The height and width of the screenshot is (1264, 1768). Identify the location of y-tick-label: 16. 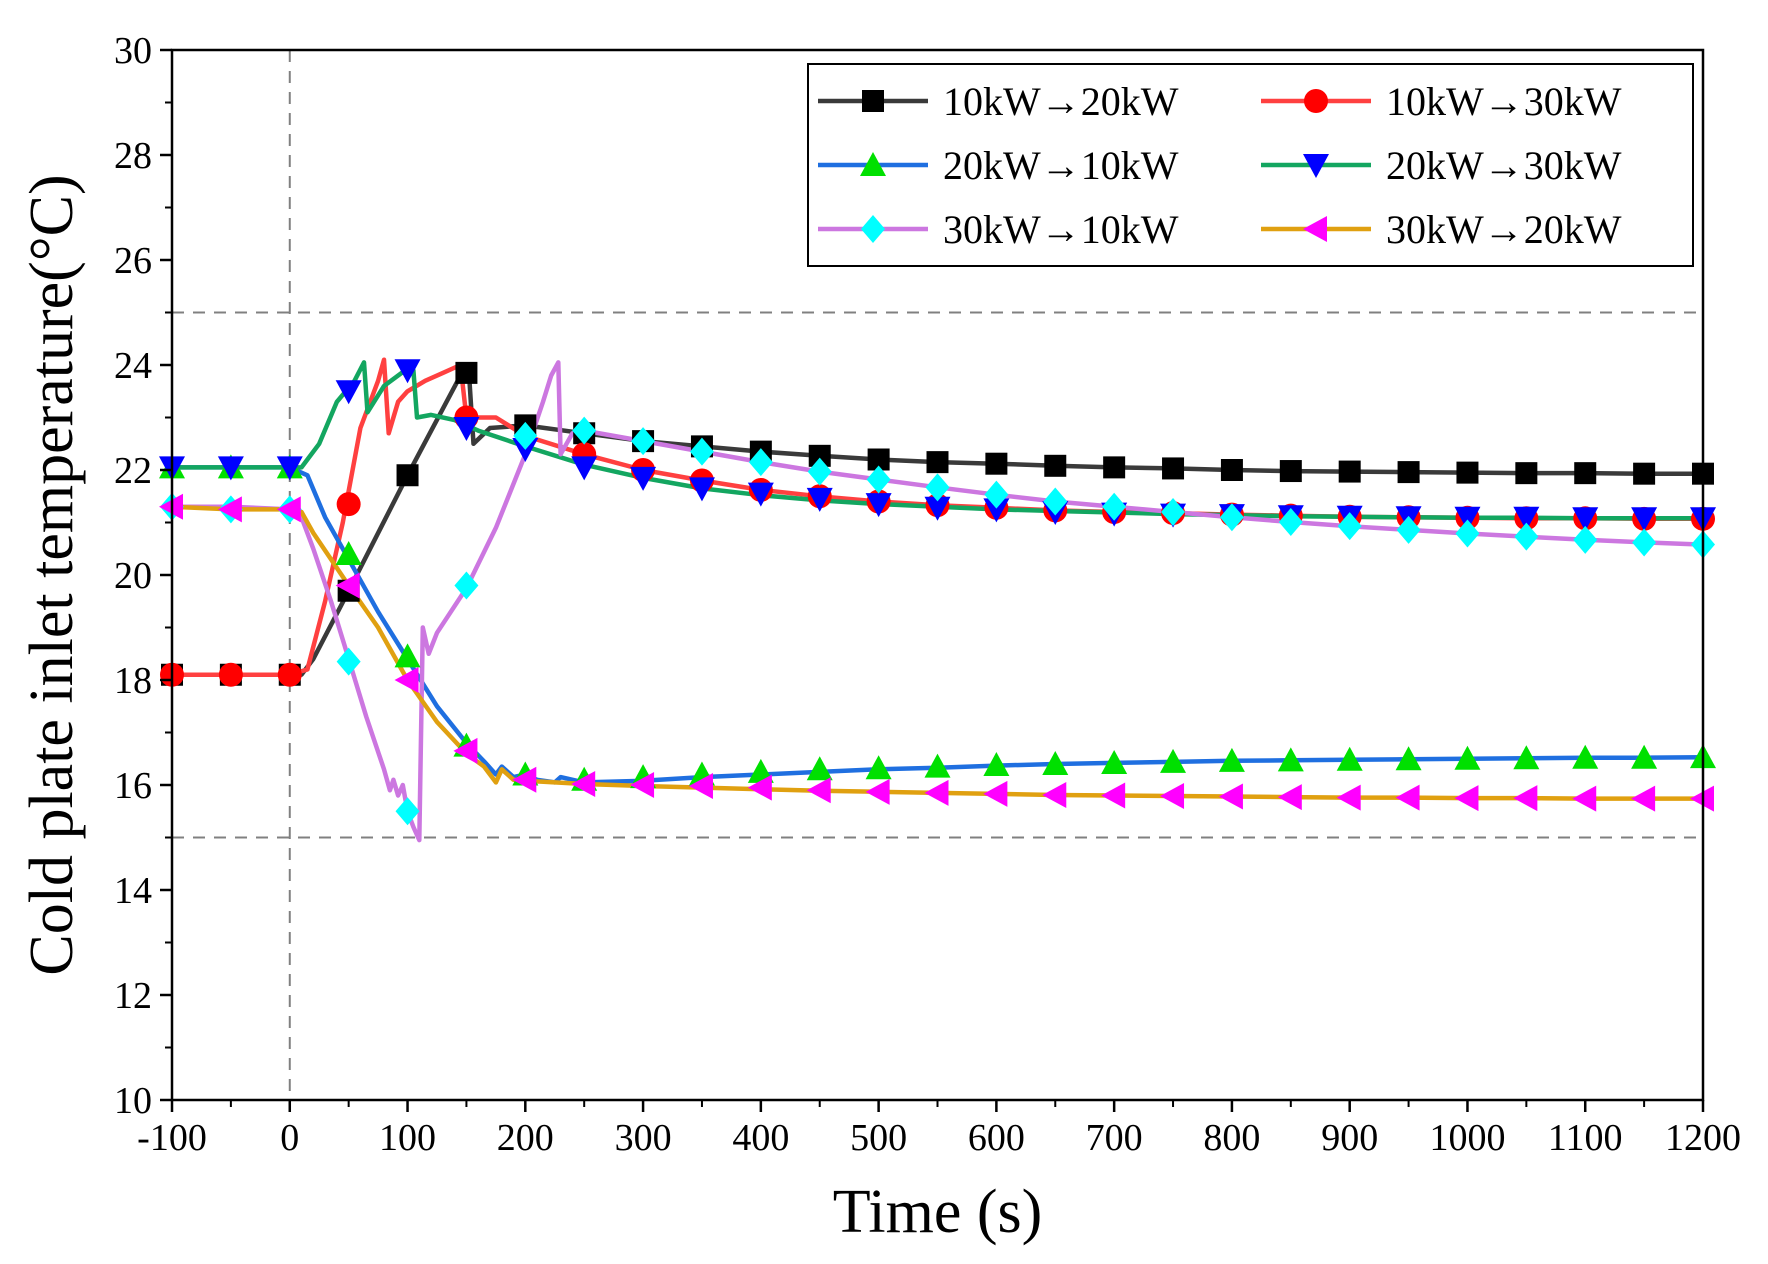
(133, 786).